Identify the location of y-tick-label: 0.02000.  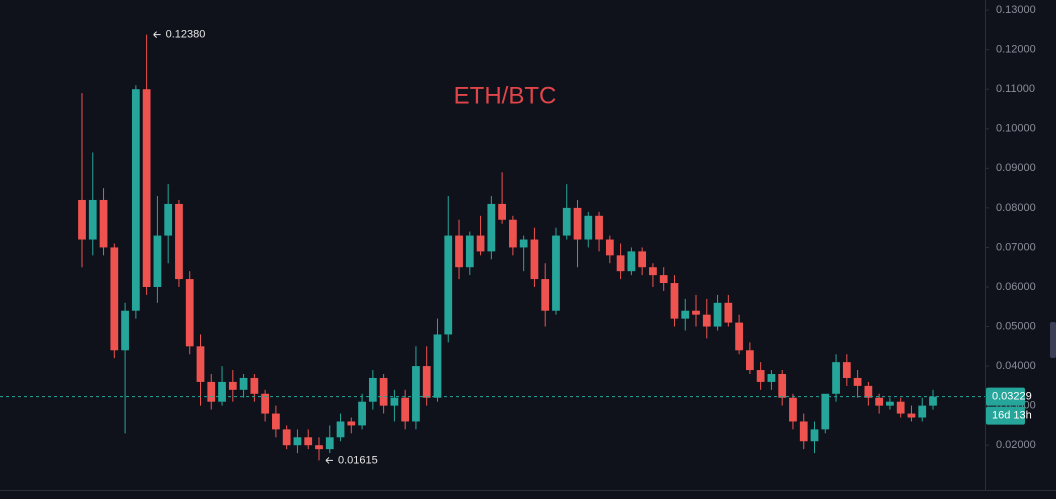
(1016, 445).